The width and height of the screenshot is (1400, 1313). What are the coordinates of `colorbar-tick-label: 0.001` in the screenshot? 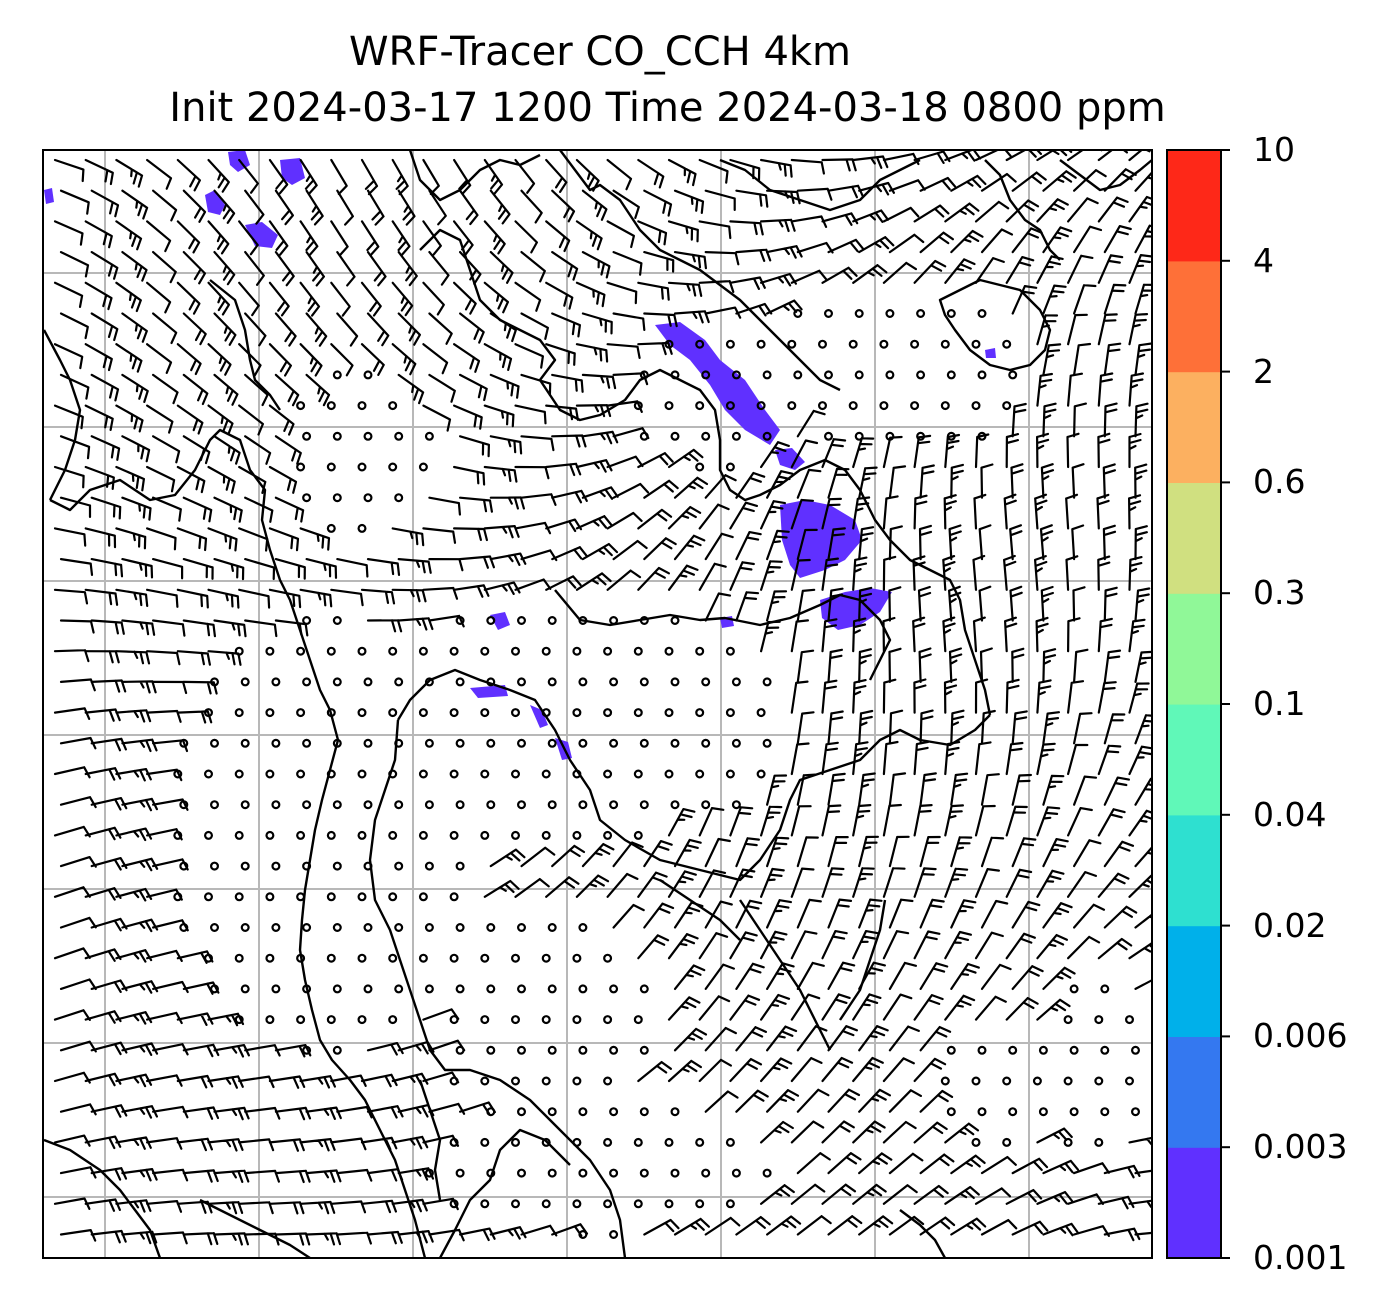 It's located at (1300, 1257).